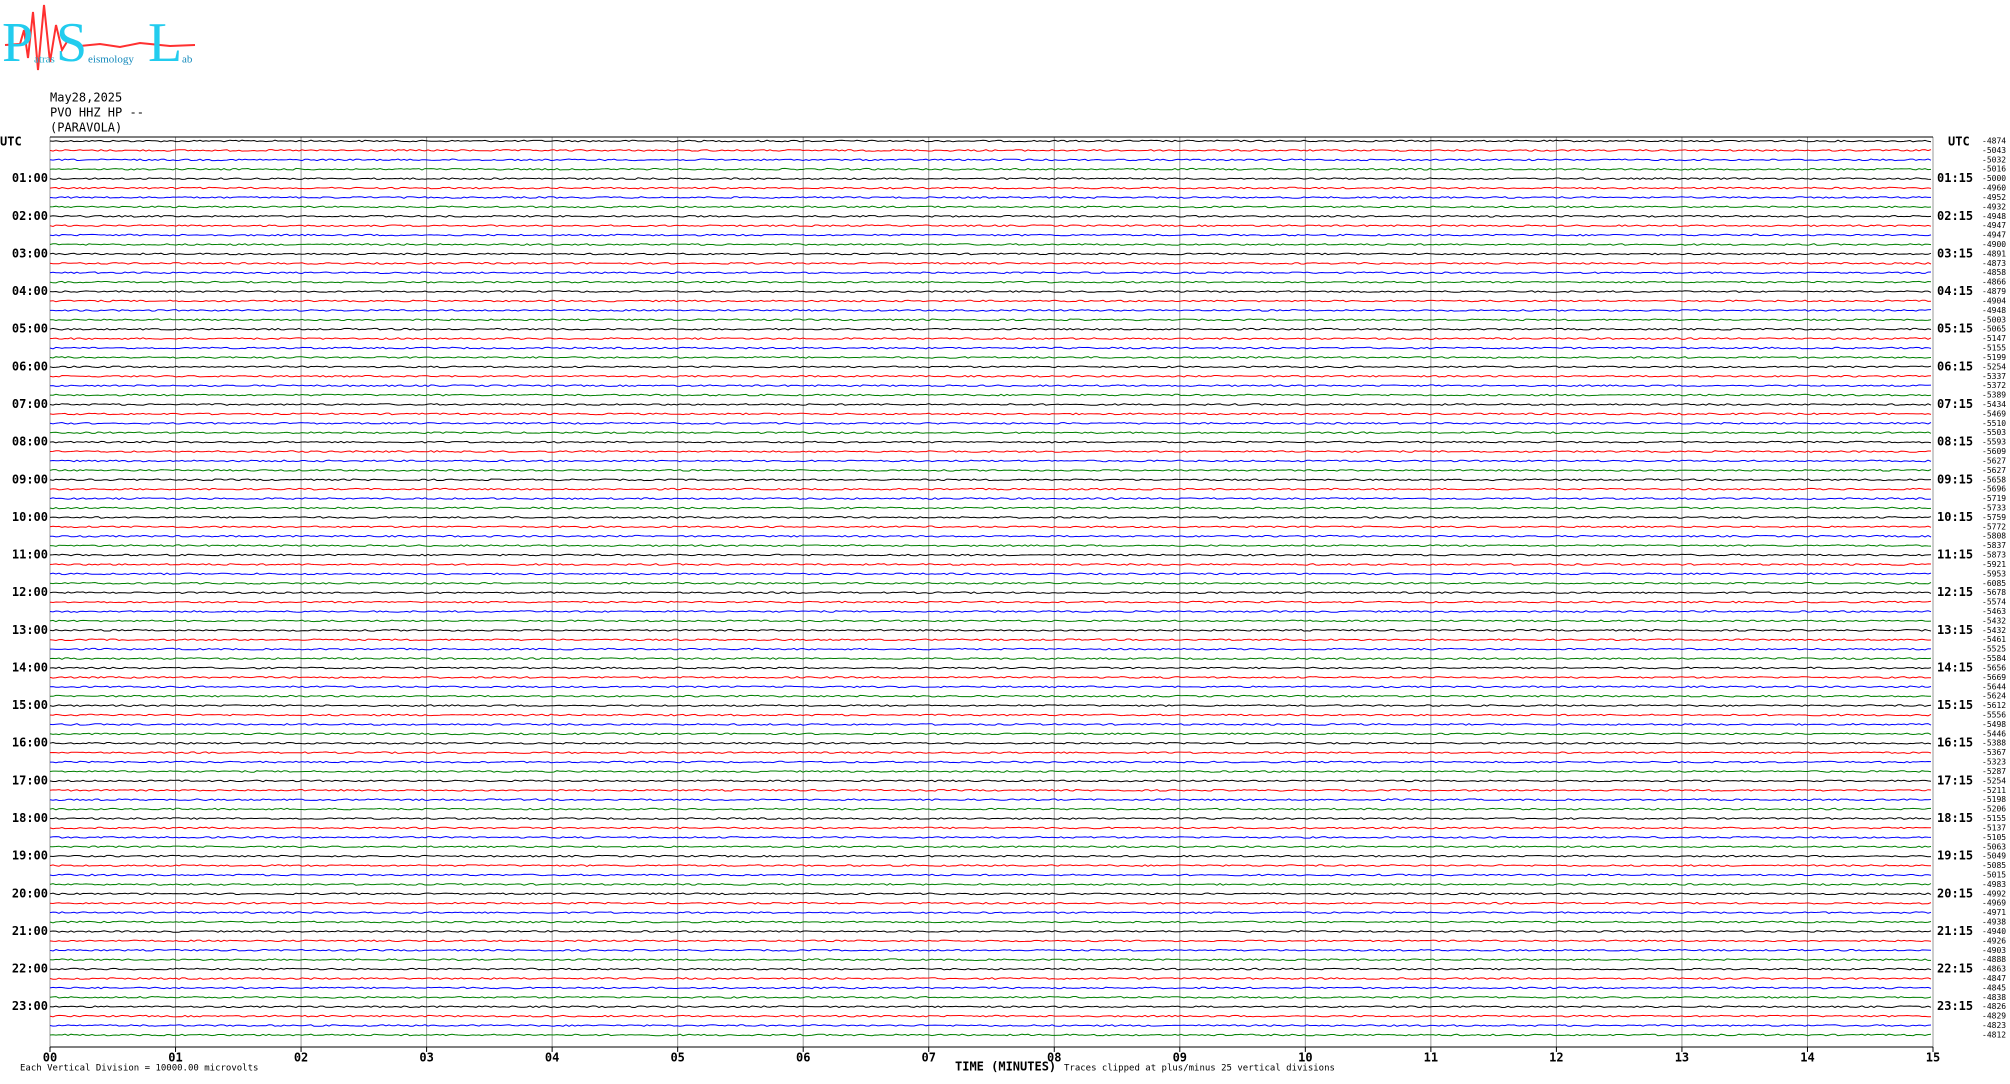  What do you see at coordinates (30, 253) in the screenshot?
I see `hour-label-left: 03:00` at bounding box center [30, 253].